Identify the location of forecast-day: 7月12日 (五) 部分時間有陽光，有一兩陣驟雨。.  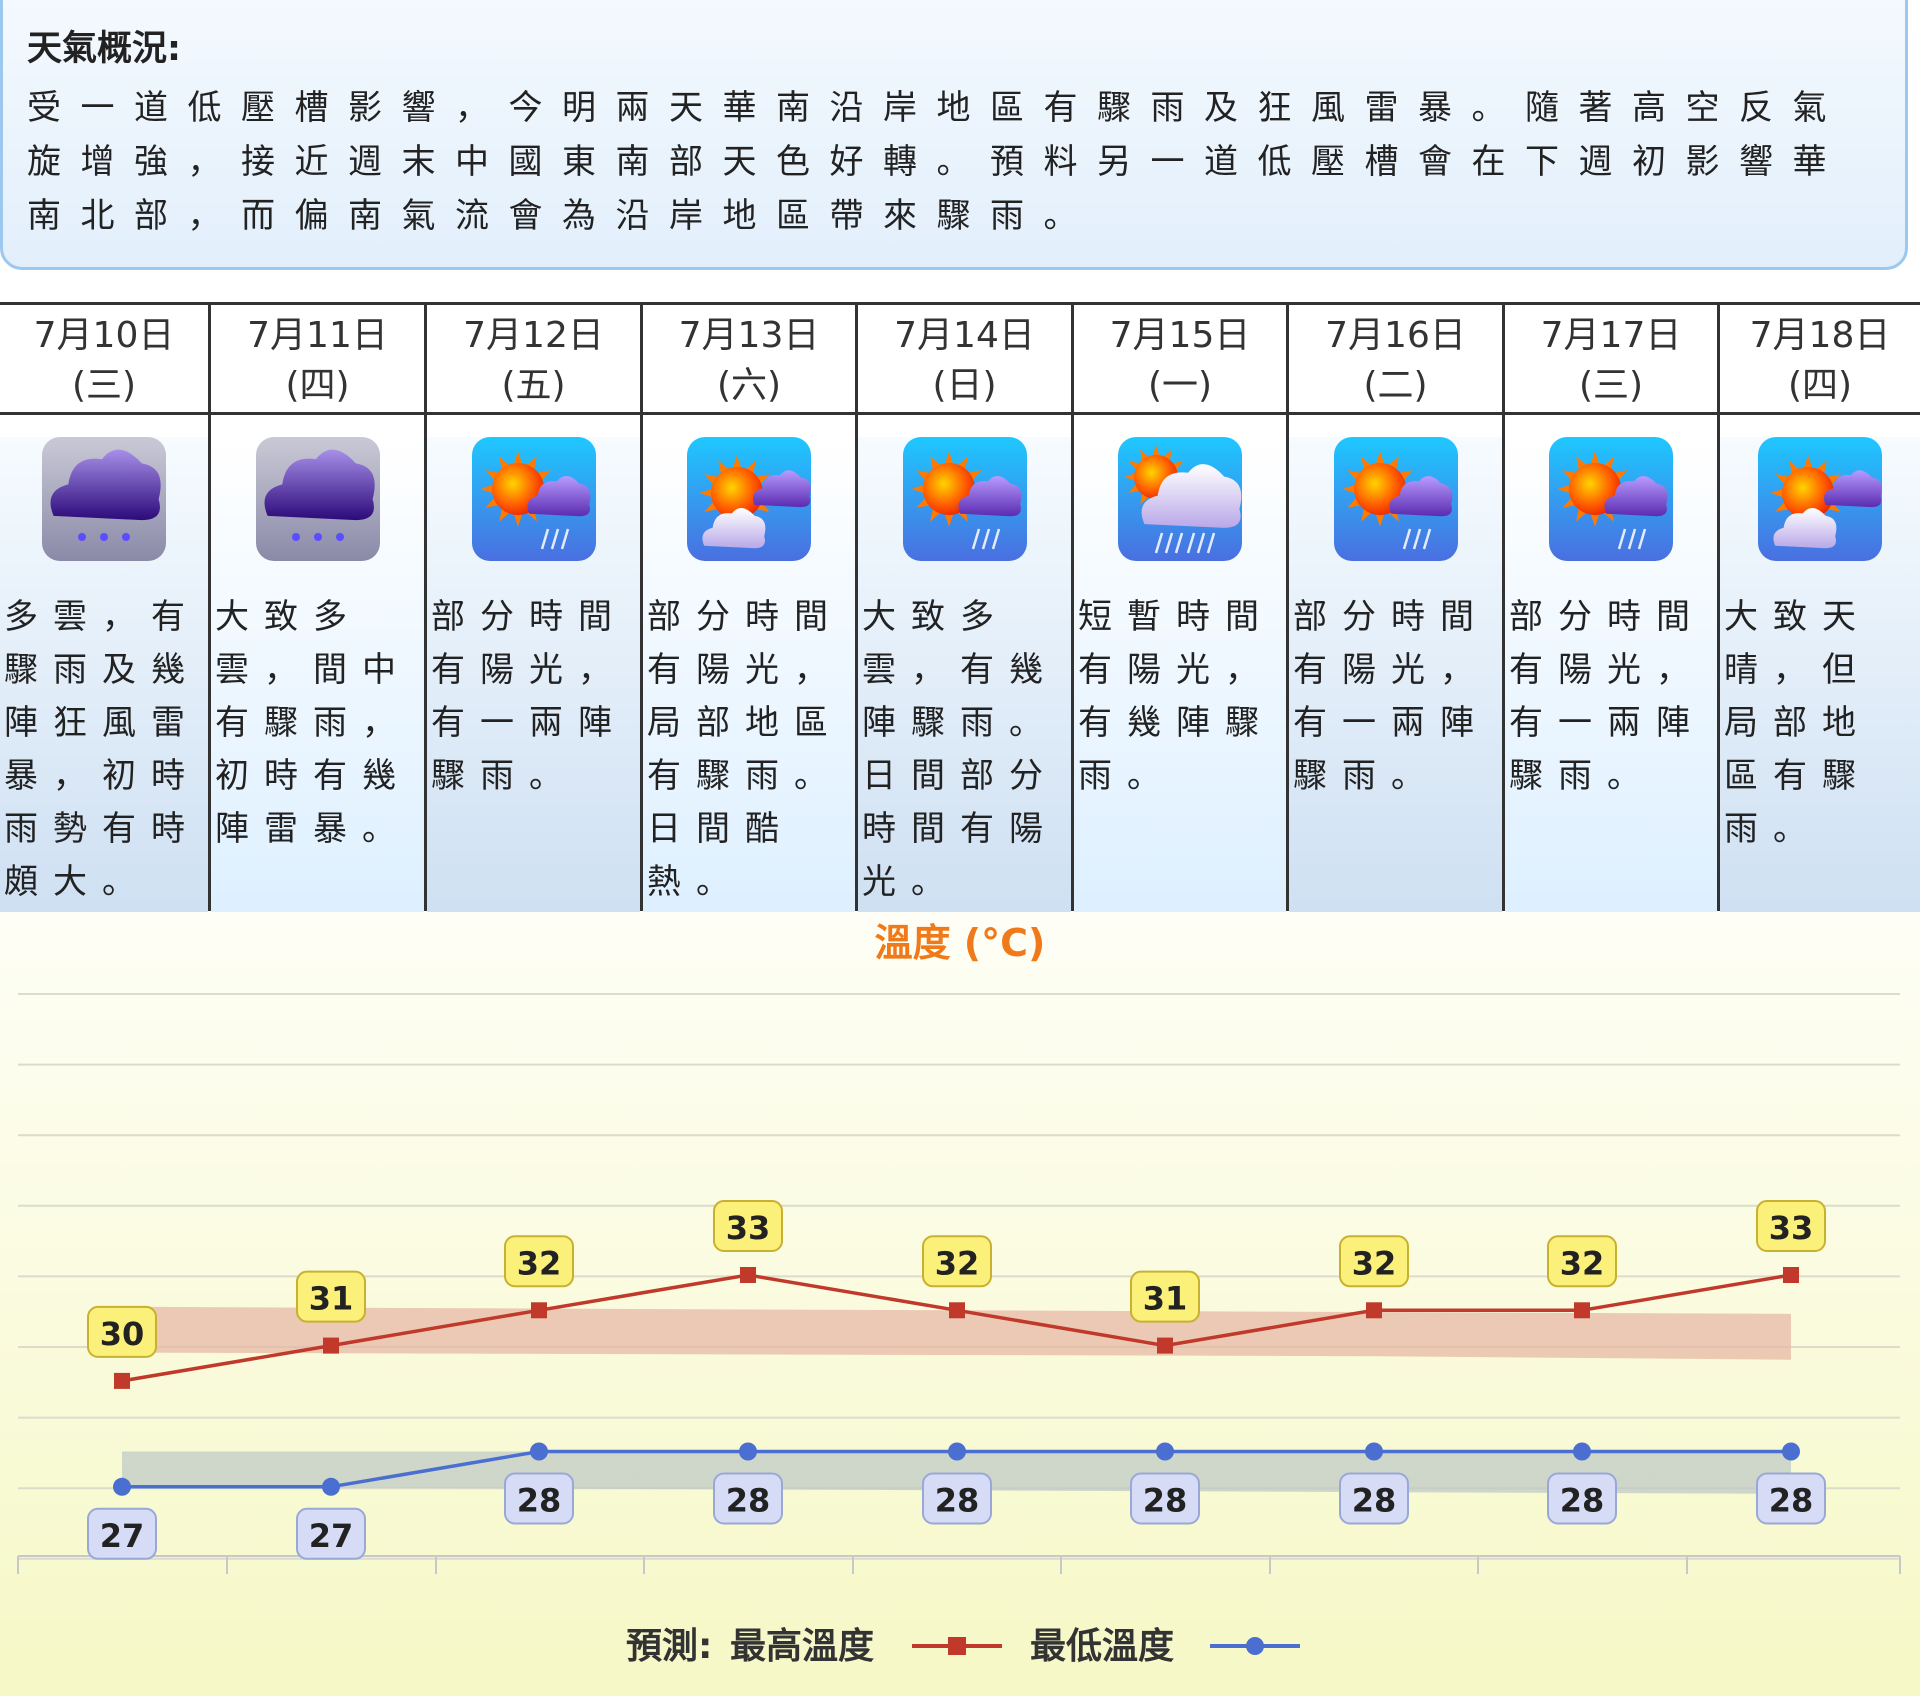
(532, 617).